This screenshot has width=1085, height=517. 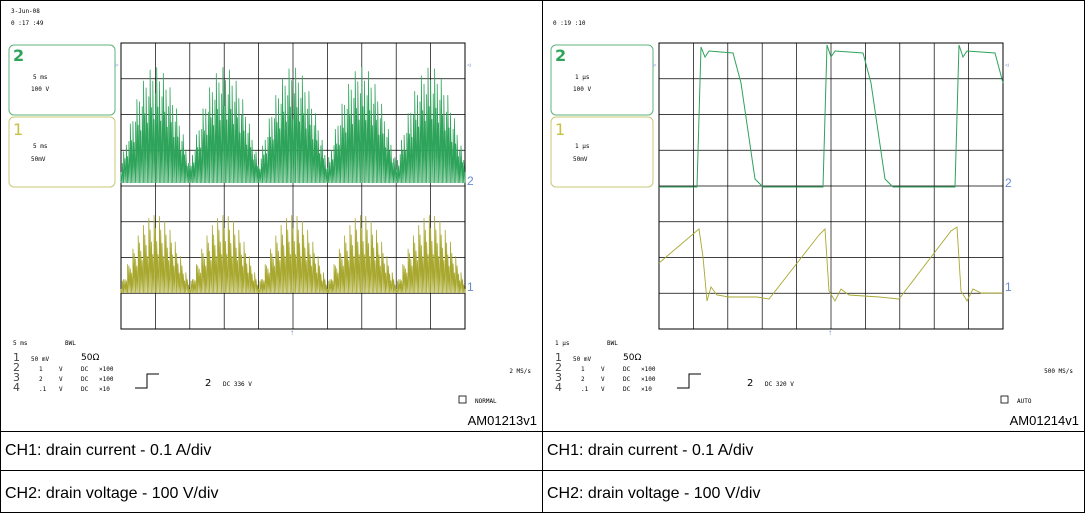 What do you see at coordinates (813, 491) in the screenshot?
I see `caption-right-ch2: CH2: drain voltage - 100 V/div` at bounding box center [813, 491].